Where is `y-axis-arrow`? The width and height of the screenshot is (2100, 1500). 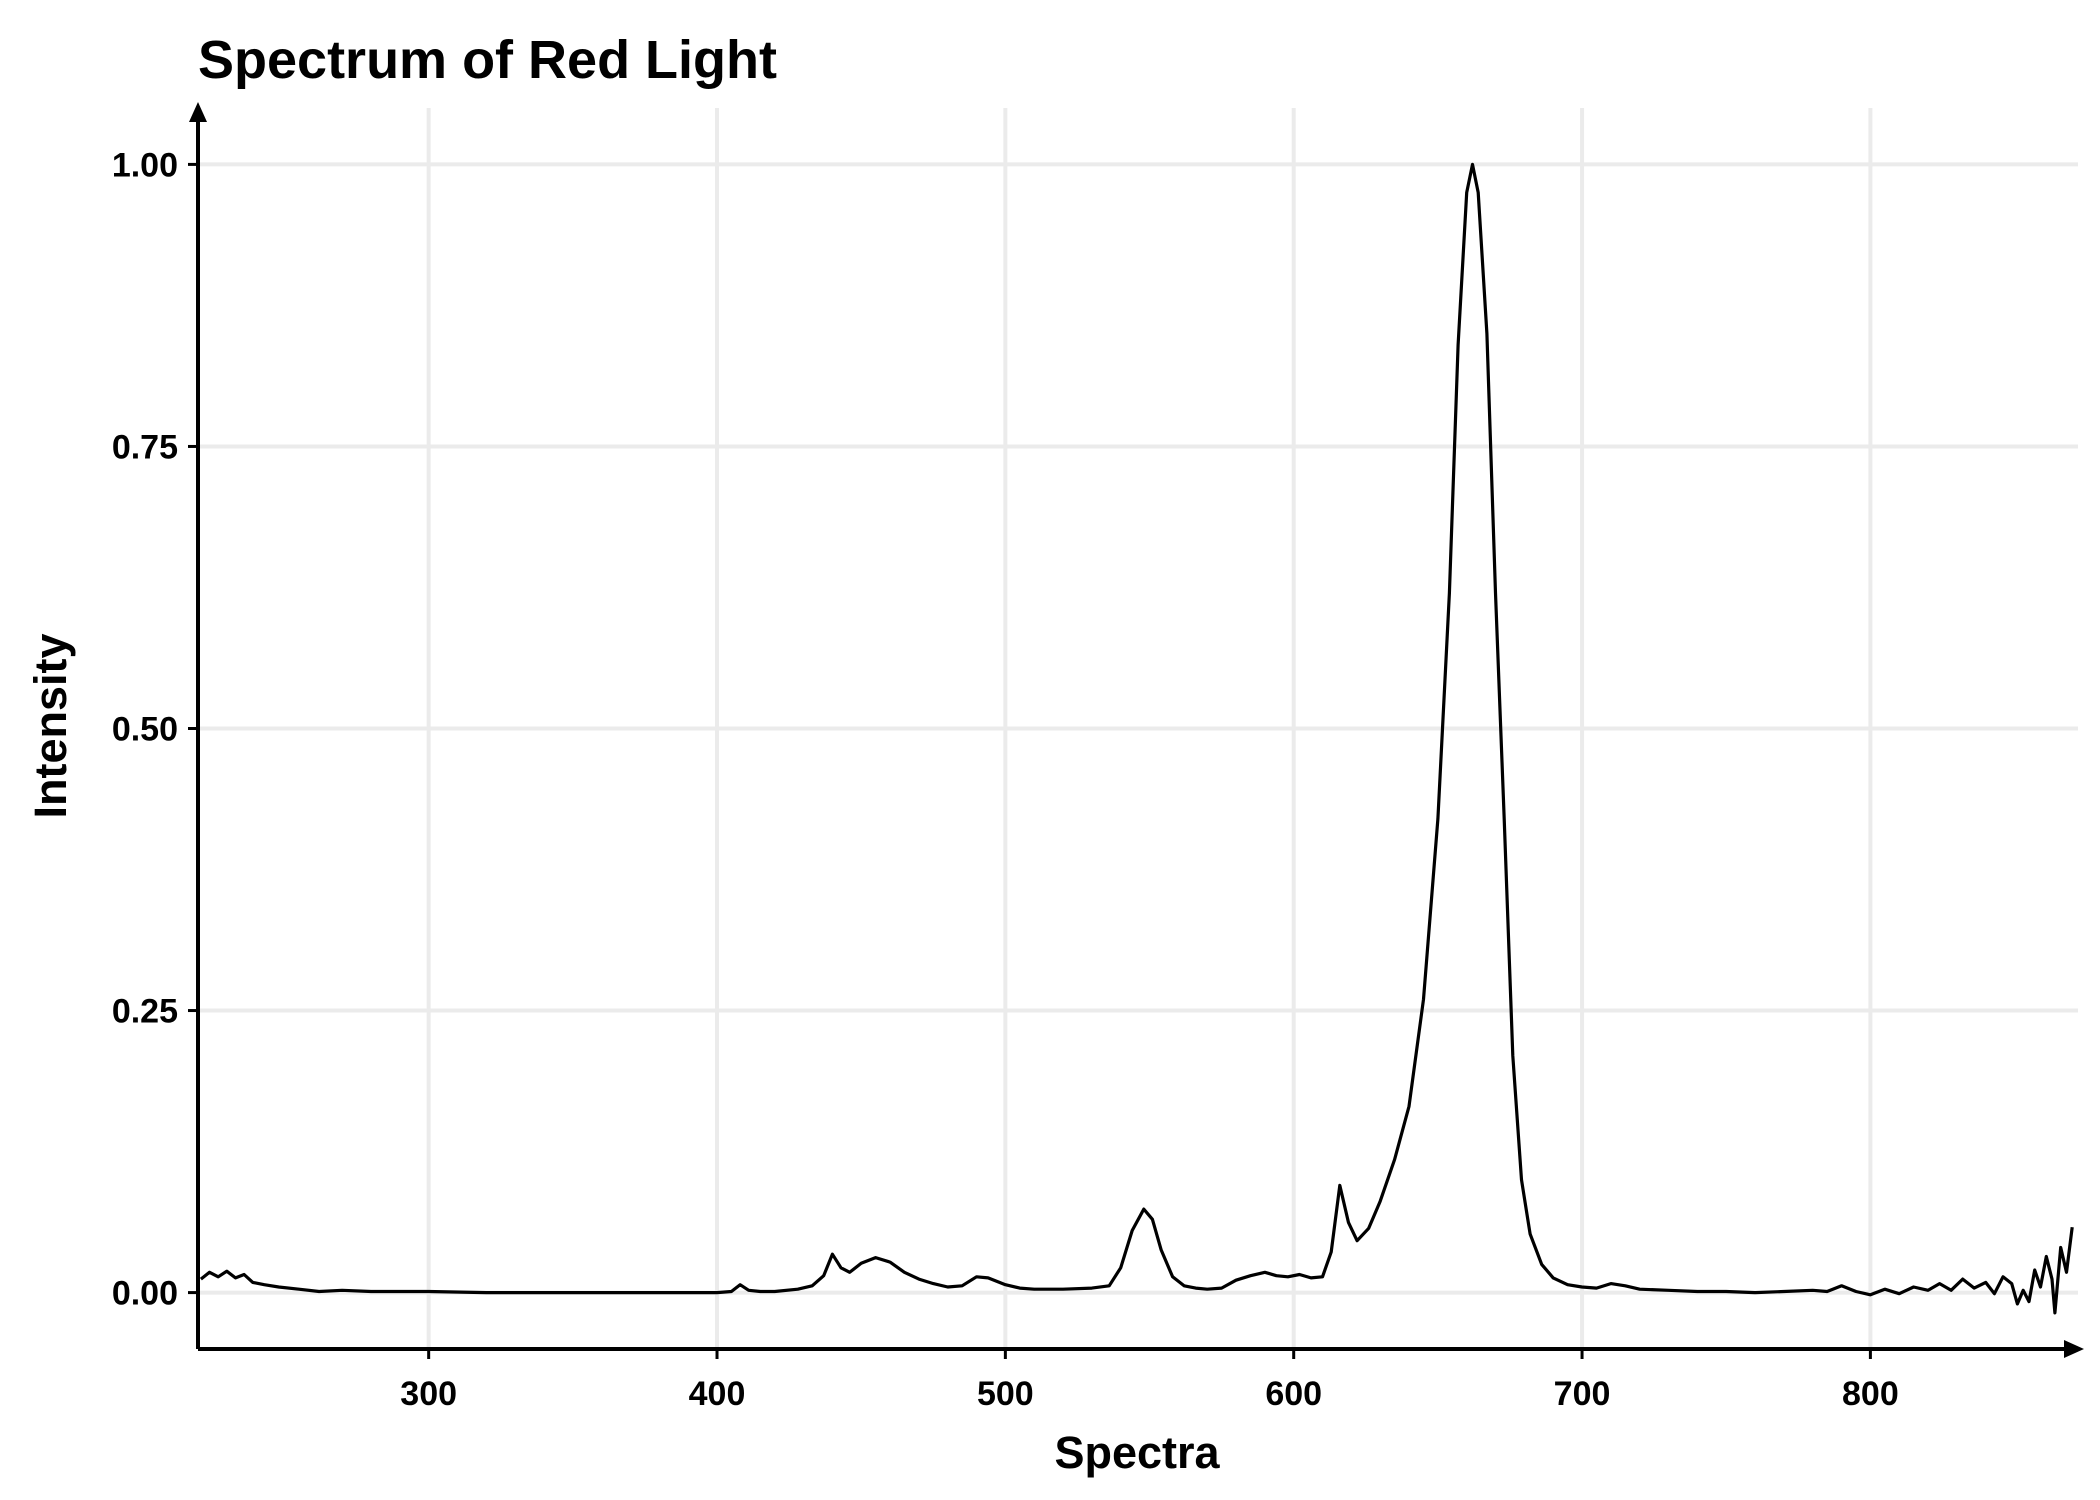 y-axis-arrow is located at coordinates (198, 112).